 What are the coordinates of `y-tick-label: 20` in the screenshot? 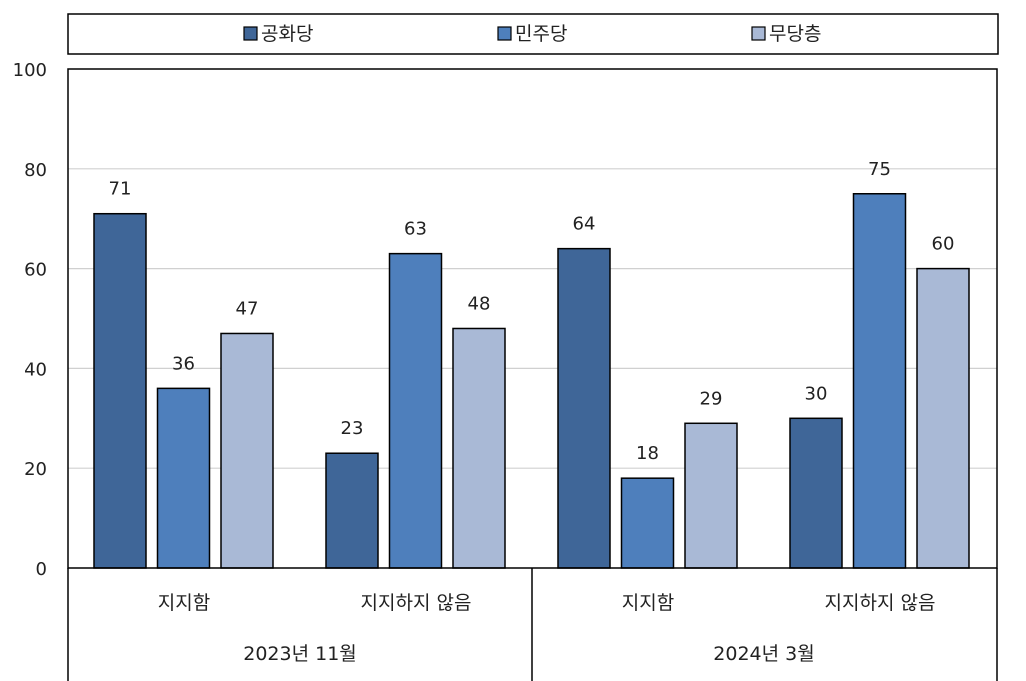 It's located at (35, 469).